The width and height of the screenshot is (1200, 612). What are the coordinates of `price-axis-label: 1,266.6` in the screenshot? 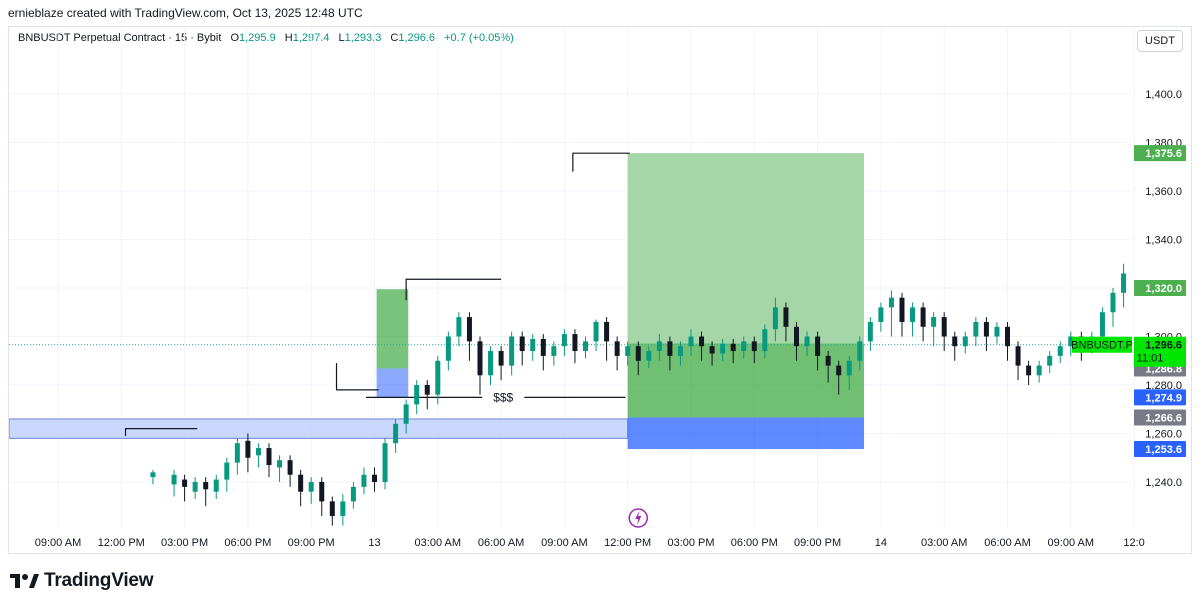 It's located at (1163, 418).